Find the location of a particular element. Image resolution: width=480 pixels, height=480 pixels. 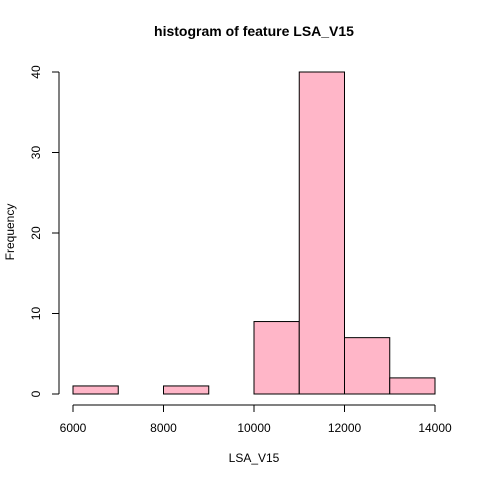

chart-title: histogram of feature LSA_V15 is located at coordinates (254, 31).